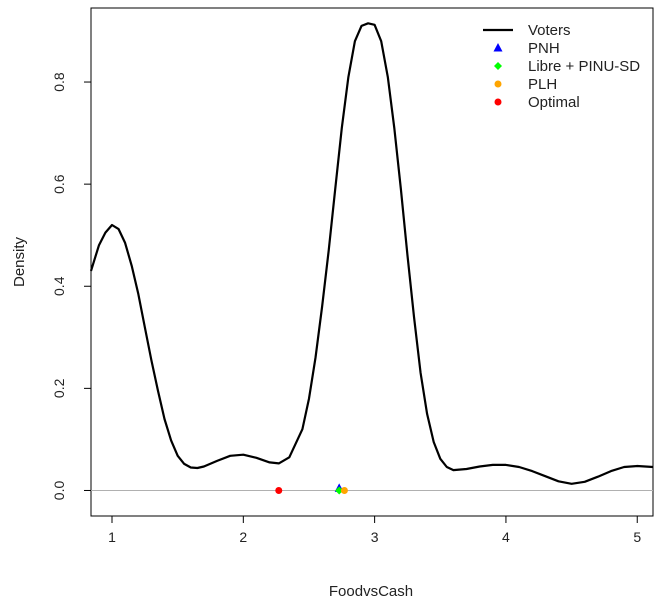 This screenshot has height=602, width=654. I want to click on legend-marker-plh, so click(498, 84).